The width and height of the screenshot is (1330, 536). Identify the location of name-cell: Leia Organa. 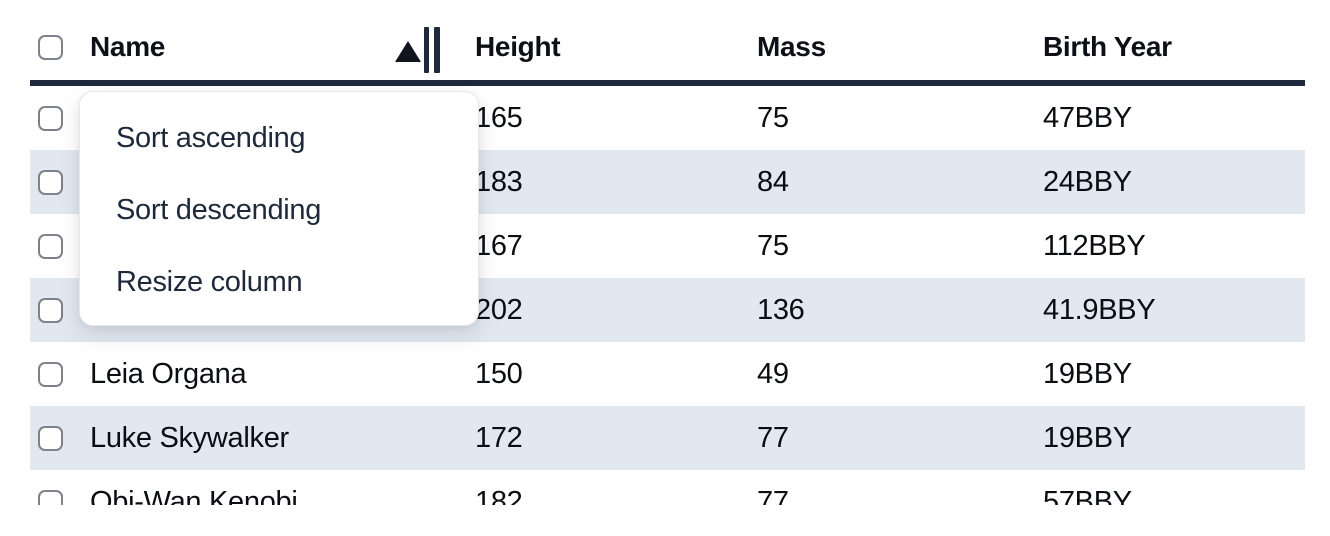
(168, 373).